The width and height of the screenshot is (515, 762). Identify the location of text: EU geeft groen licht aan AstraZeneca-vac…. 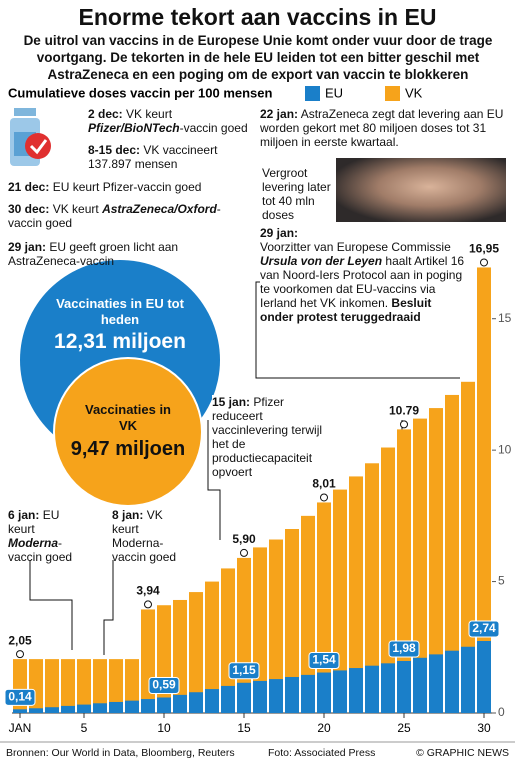
(93, 254).